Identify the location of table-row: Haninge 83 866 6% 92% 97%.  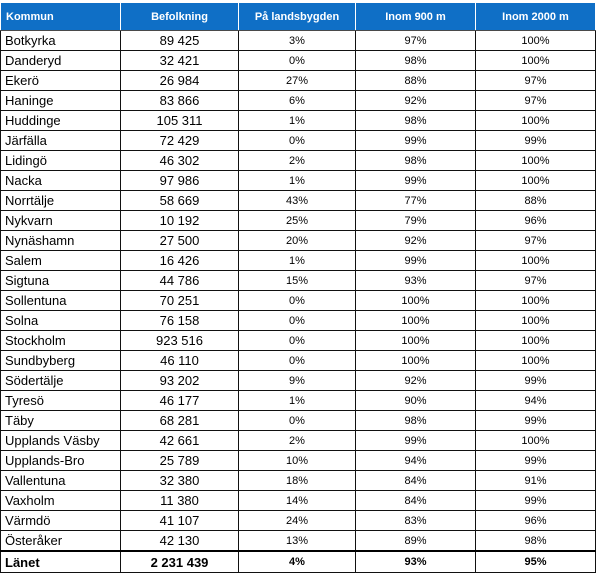
(298, 100).